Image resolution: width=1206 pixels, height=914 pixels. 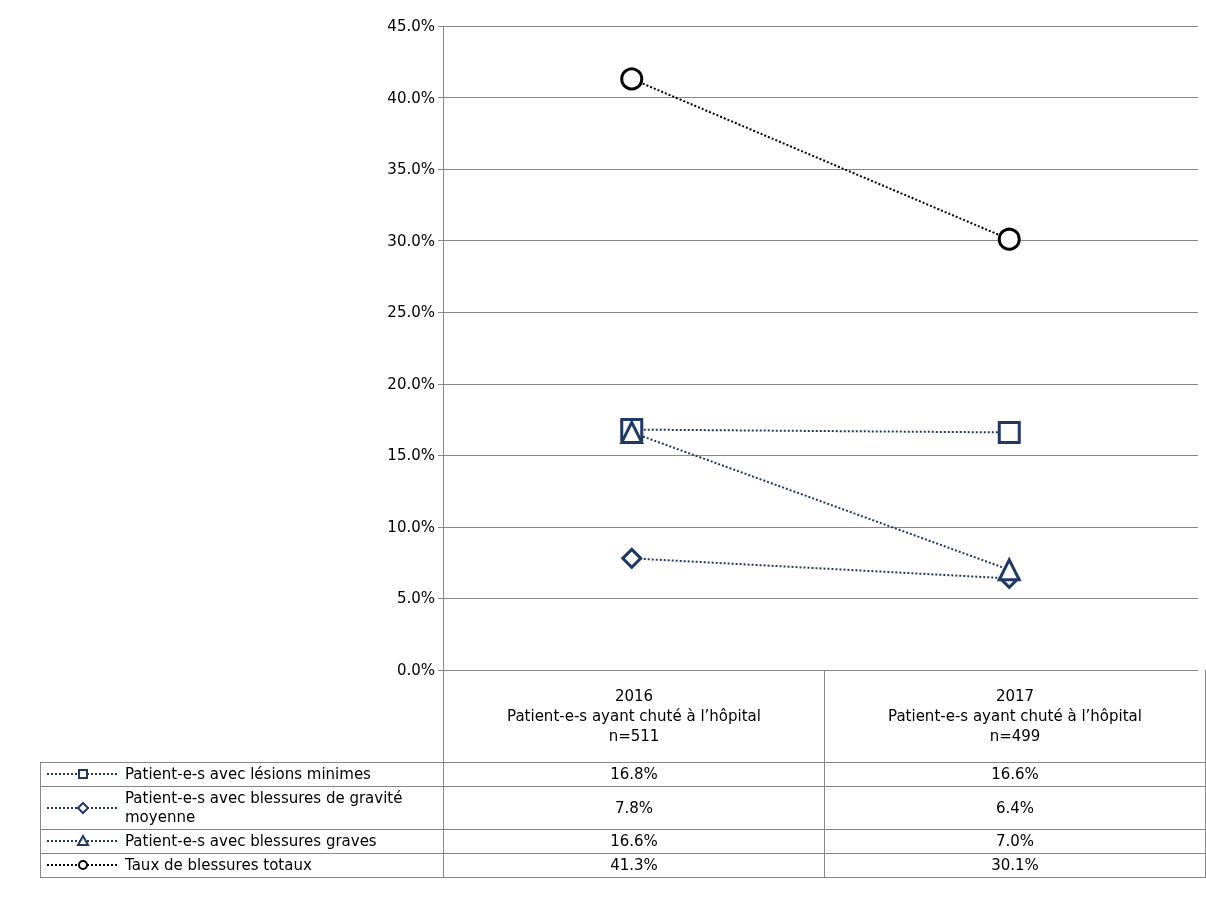 What do you see at coordinates (634, 865) in the screenshot?
I see `data-label: 41.3%` at bounding box center [634, 865].